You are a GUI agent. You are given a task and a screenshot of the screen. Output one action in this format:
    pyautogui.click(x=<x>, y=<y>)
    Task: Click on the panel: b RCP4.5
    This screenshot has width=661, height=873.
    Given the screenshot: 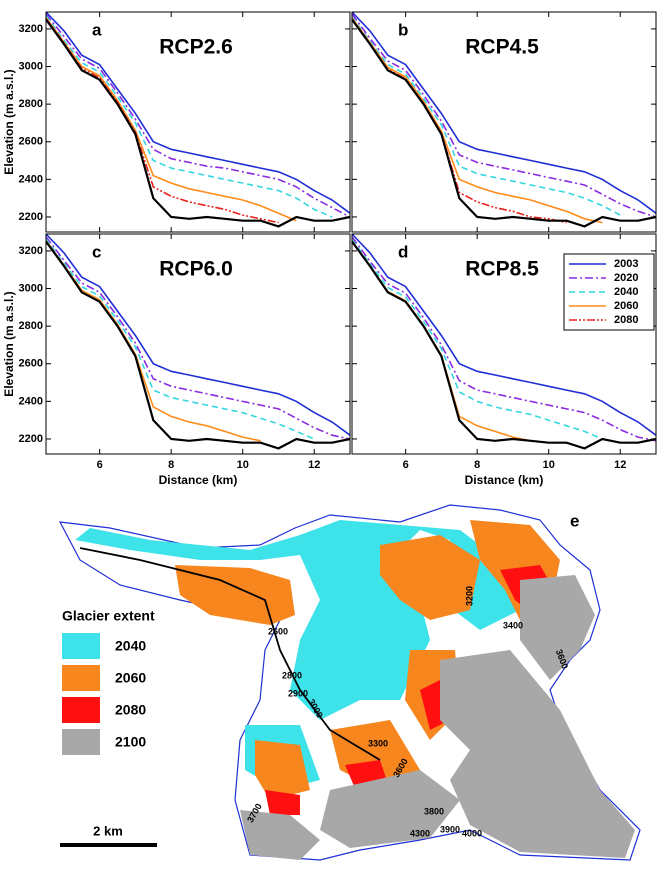 What is the action you would take?
    pyautogui.click(x=504, y=122)
    